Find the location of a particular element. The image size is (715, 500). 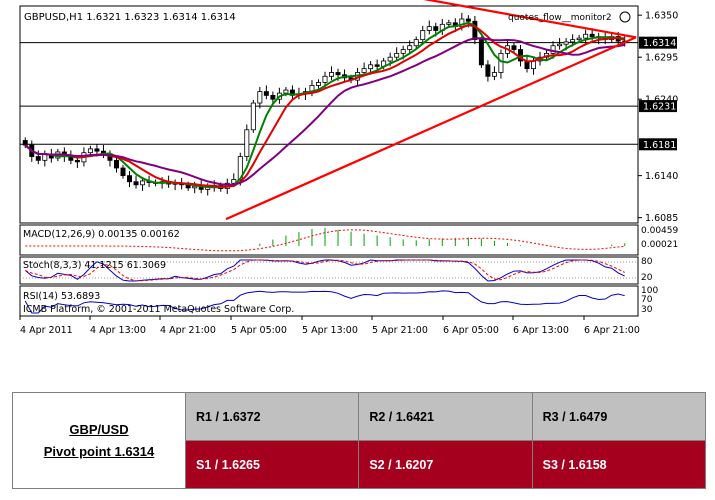

macd-scale-top: 0.00459 is located at coordinates (659, 231).